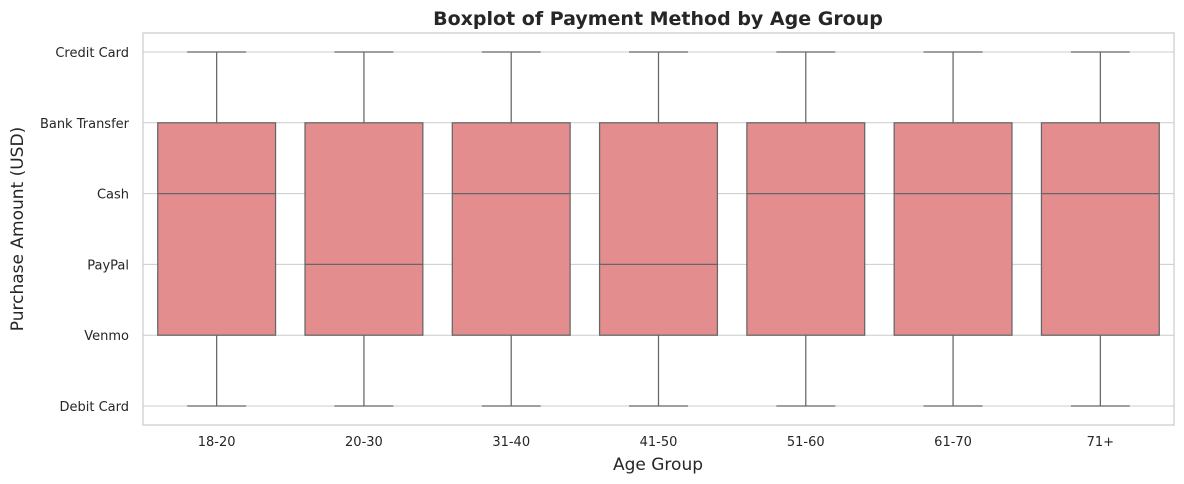  What do you see at coordinates (18, 229) in the screenshot?
I see `y-axis-label: Purchase Amount (USD)` at bounding box center [18, 229].